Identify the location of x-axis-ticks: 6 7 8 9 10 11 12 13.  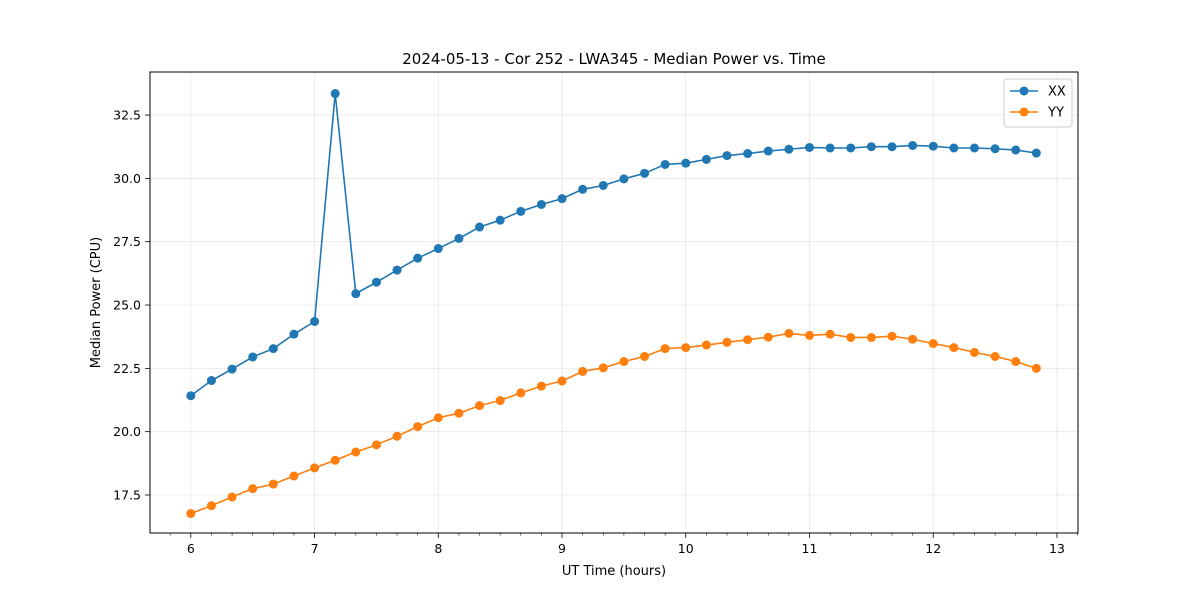
(623, 544).